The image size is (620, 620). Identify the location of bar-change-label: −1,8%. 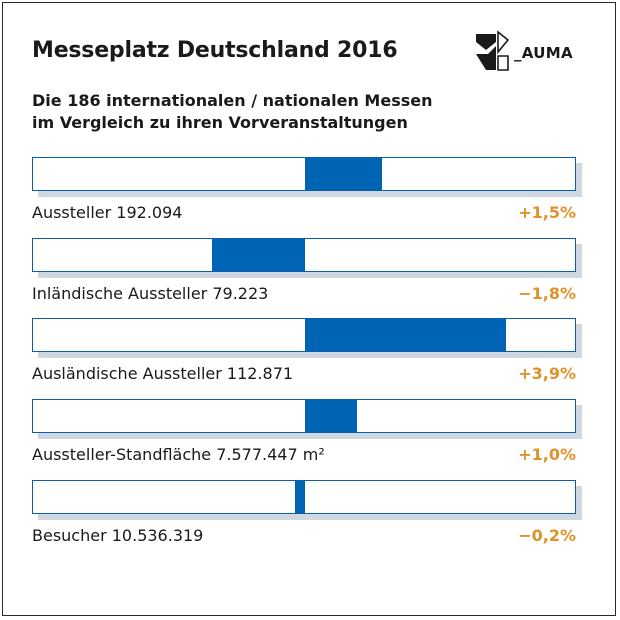
(547, 293).